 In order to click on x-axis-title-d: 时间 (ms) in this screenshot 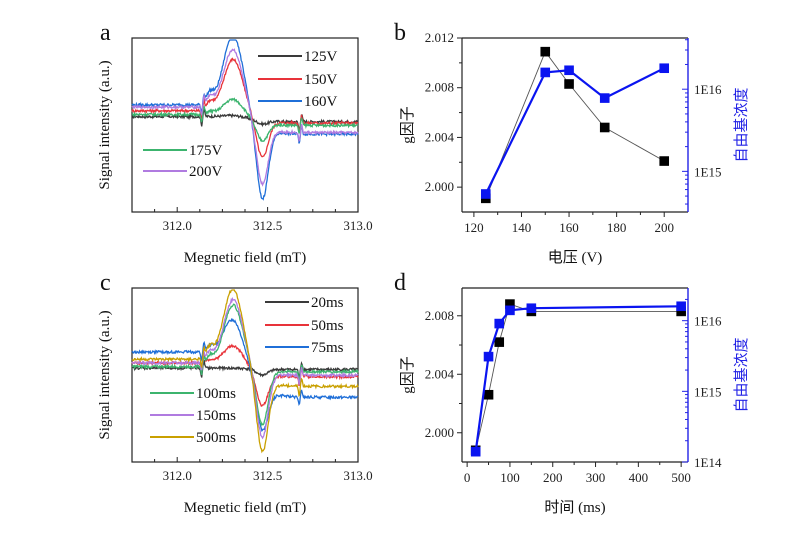, I will do `click(574, 507)`.